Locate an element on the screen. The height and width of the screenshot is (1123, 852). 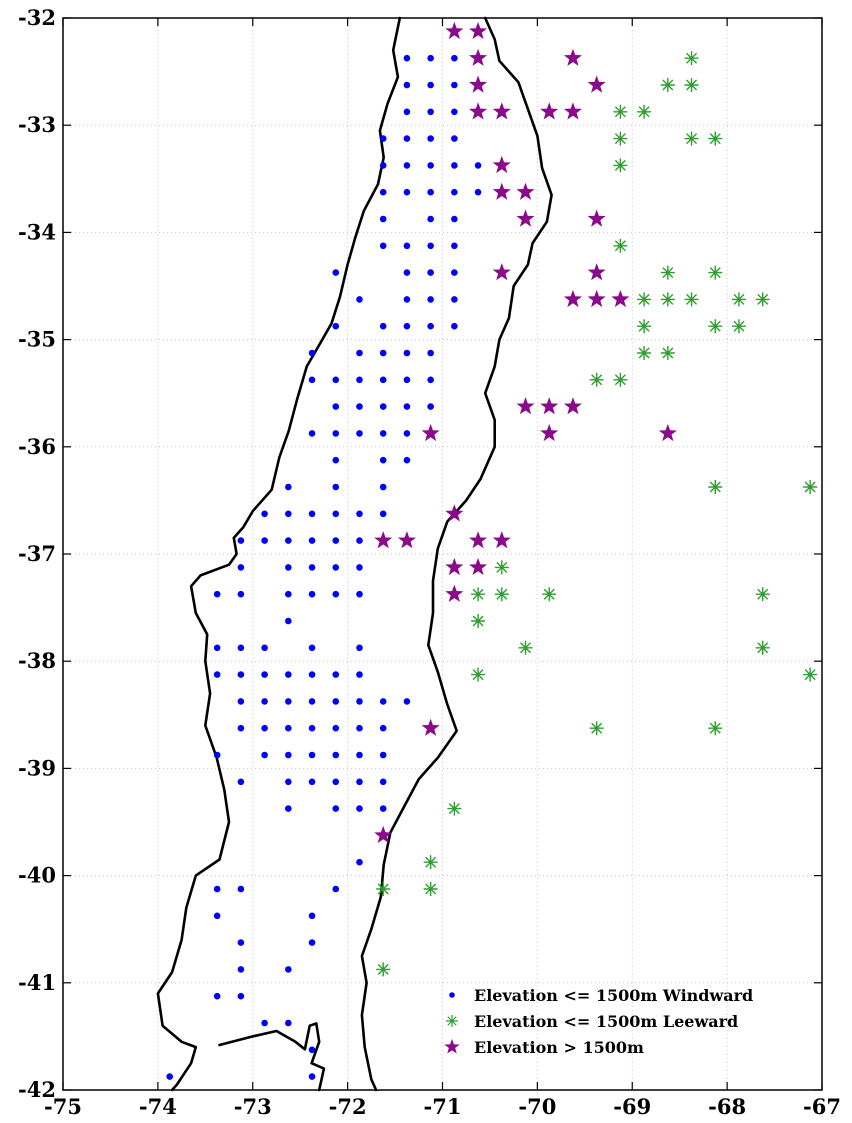
star-legend-marker is located at coordinates (452, 1046).